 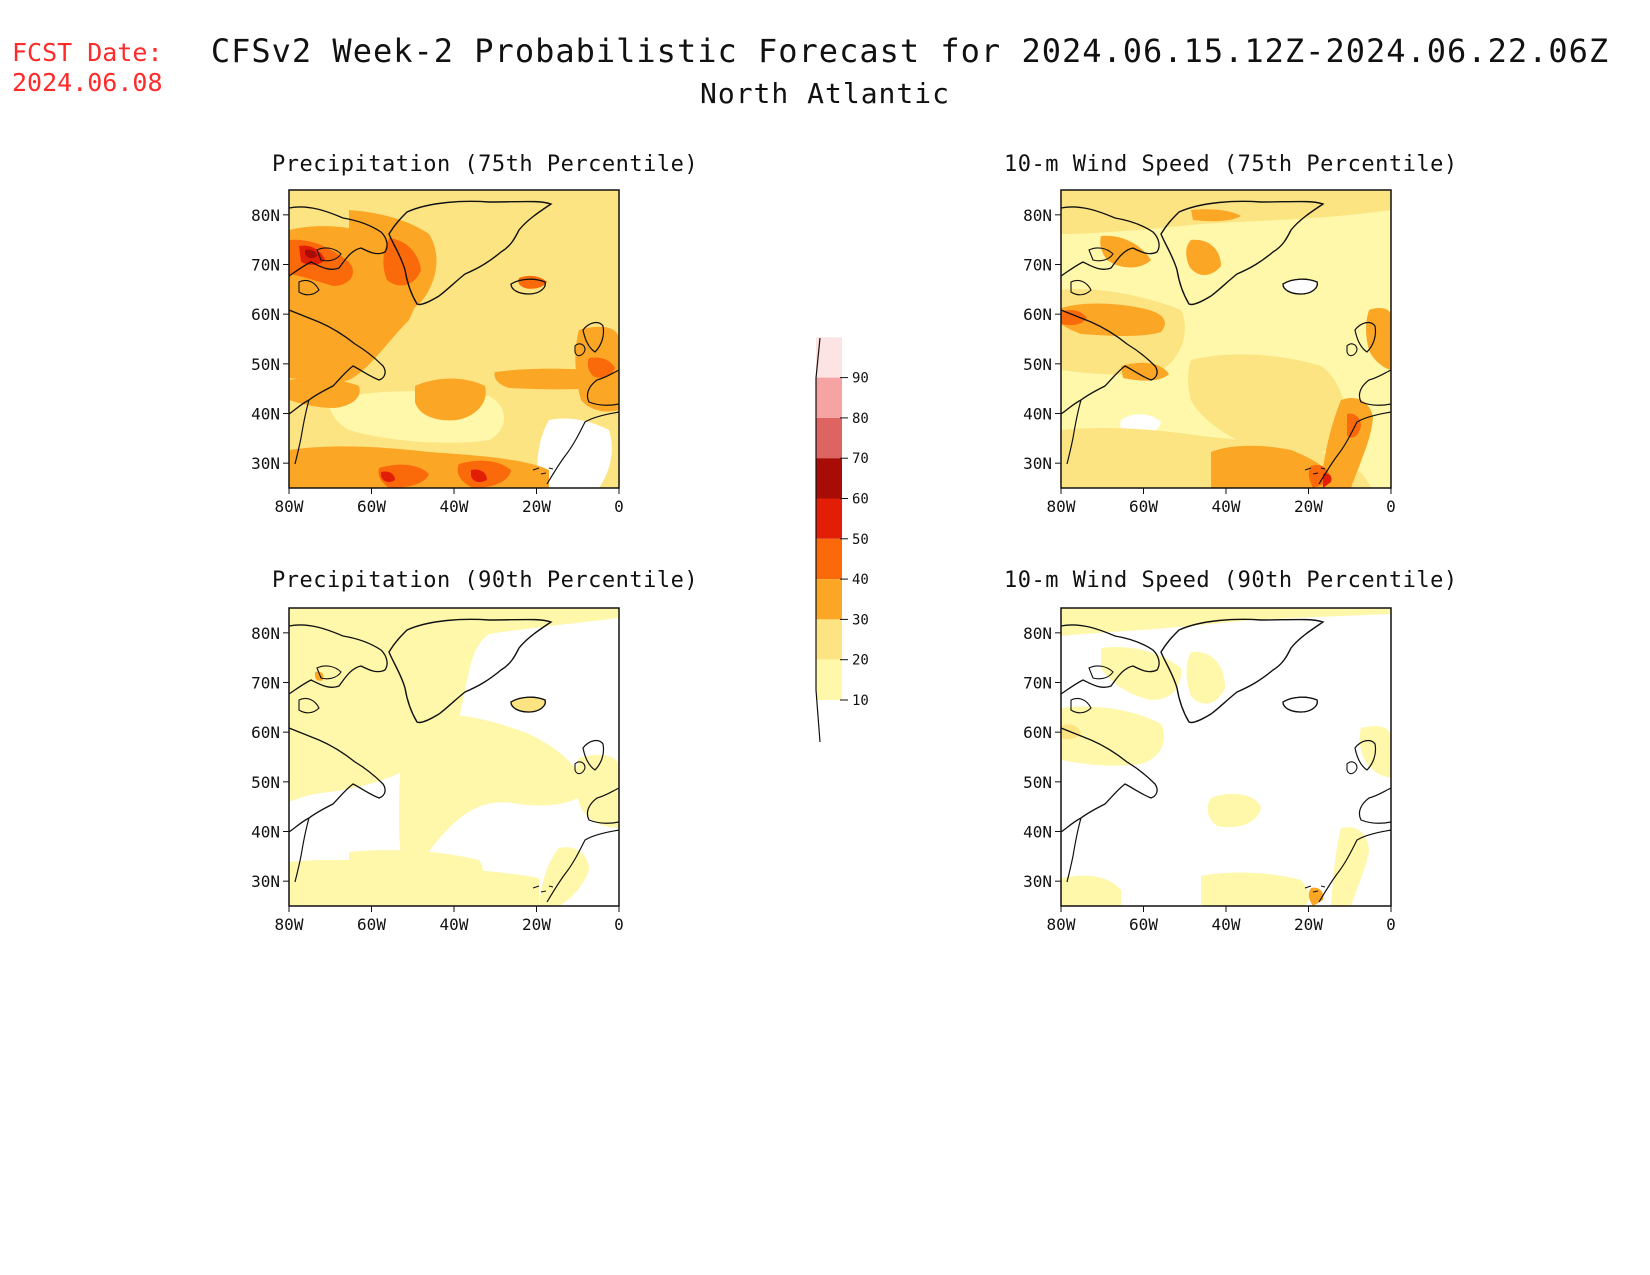 I want to click on colorbar-label: 30, so click(x=860, y=620).